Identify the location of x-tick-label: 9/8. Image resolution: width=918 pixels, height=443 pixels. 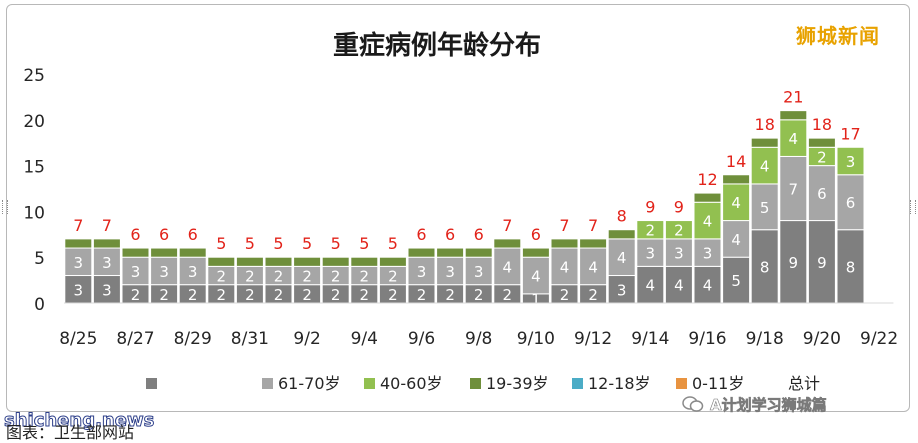
(478, 339).